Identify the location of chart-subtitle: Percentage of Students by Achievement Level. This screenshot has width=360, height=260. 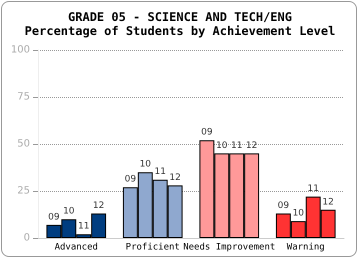
(180, 31).